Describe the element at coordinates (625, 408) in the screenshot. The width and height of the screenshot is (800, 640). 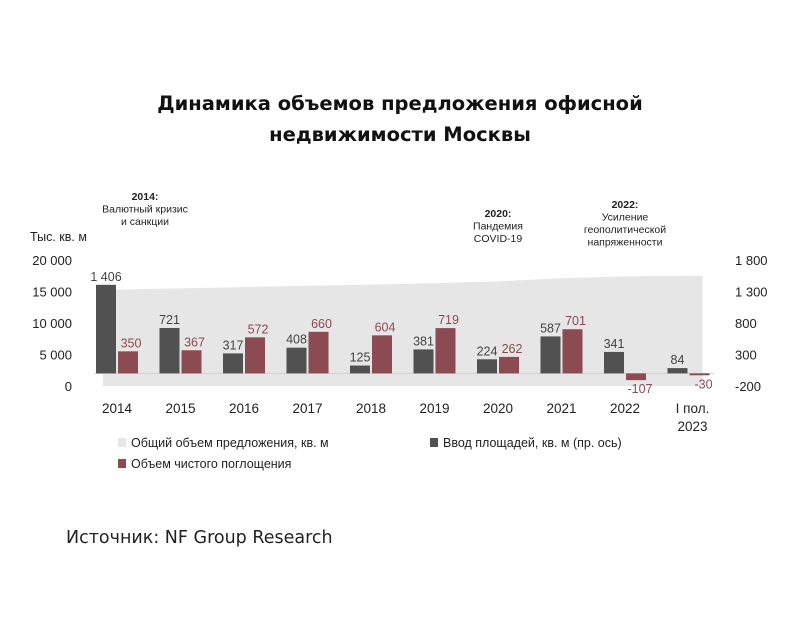
I see `x-axis-tick-label: 2022` at that location.